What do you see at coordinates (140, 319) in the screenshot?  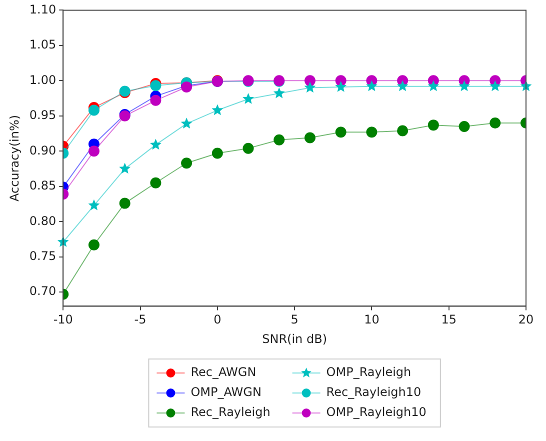 I see `x-tick-label: -5` at bounding box center [140, 319].